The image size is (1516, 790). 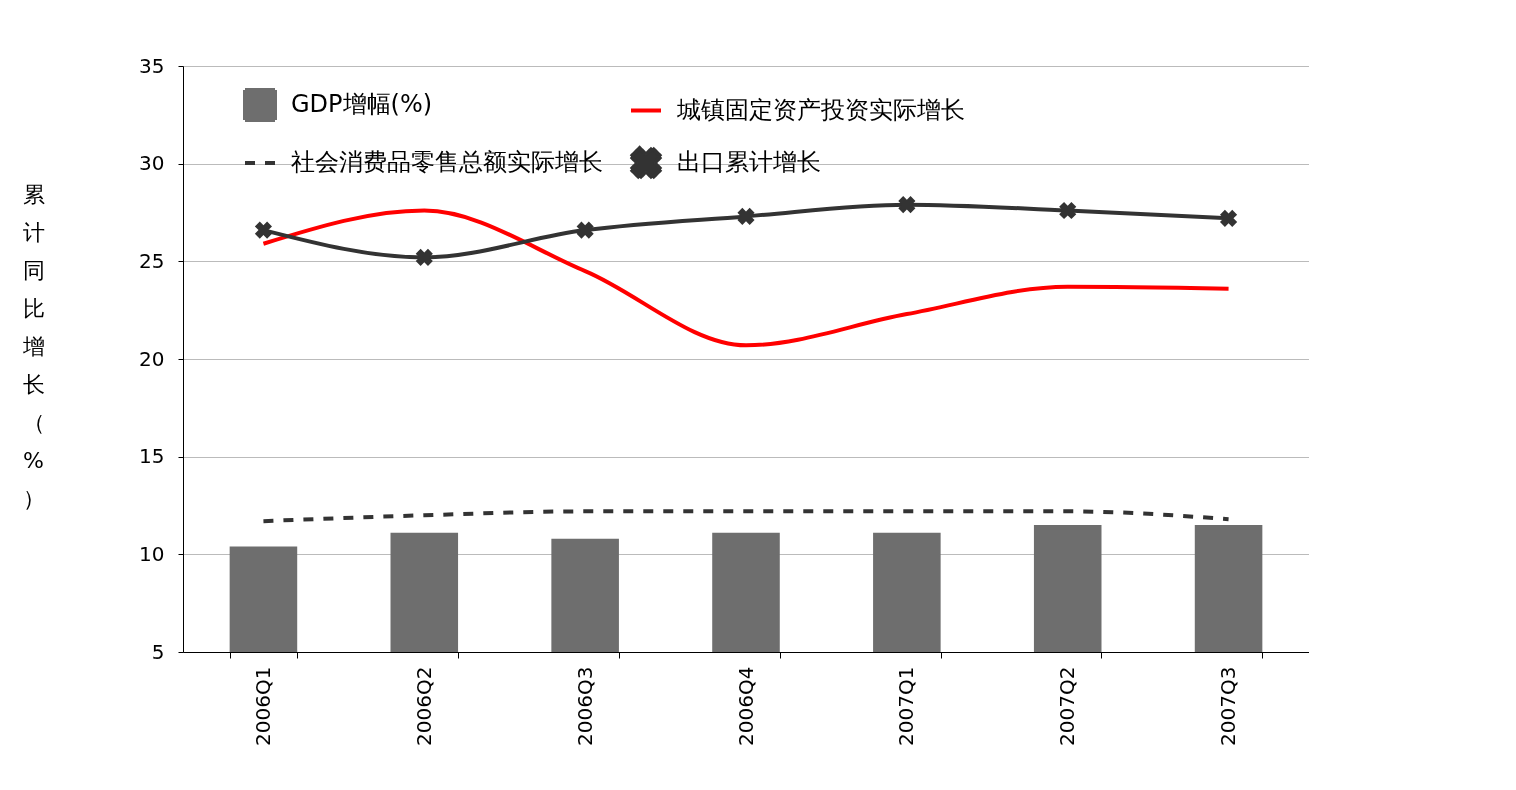 What do you see at coordinates (423, 706) in the screenshot?
I see `x-tick-label: 2006Q2` at bounding box center [423, 706].